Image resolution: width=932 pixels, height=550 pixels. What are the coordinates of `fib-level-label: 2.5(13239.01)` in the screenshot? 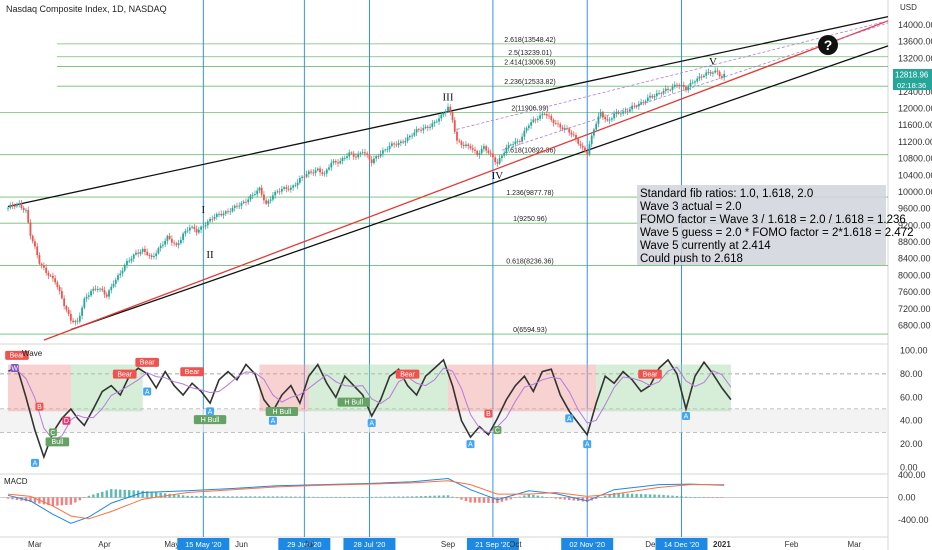 It's located at (530, 53).